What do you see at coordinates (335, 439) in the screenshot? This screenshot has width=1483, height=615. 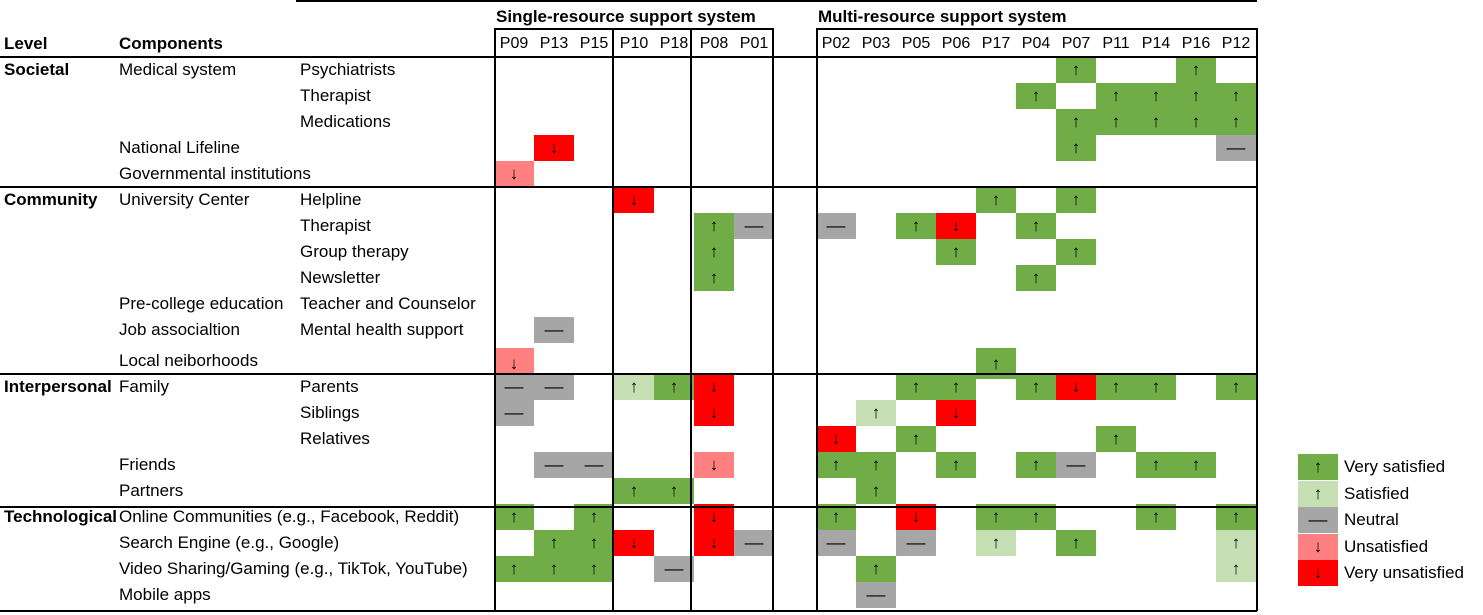 I see `subcomponent-label: Relatives` at bounding box center [335, 439].